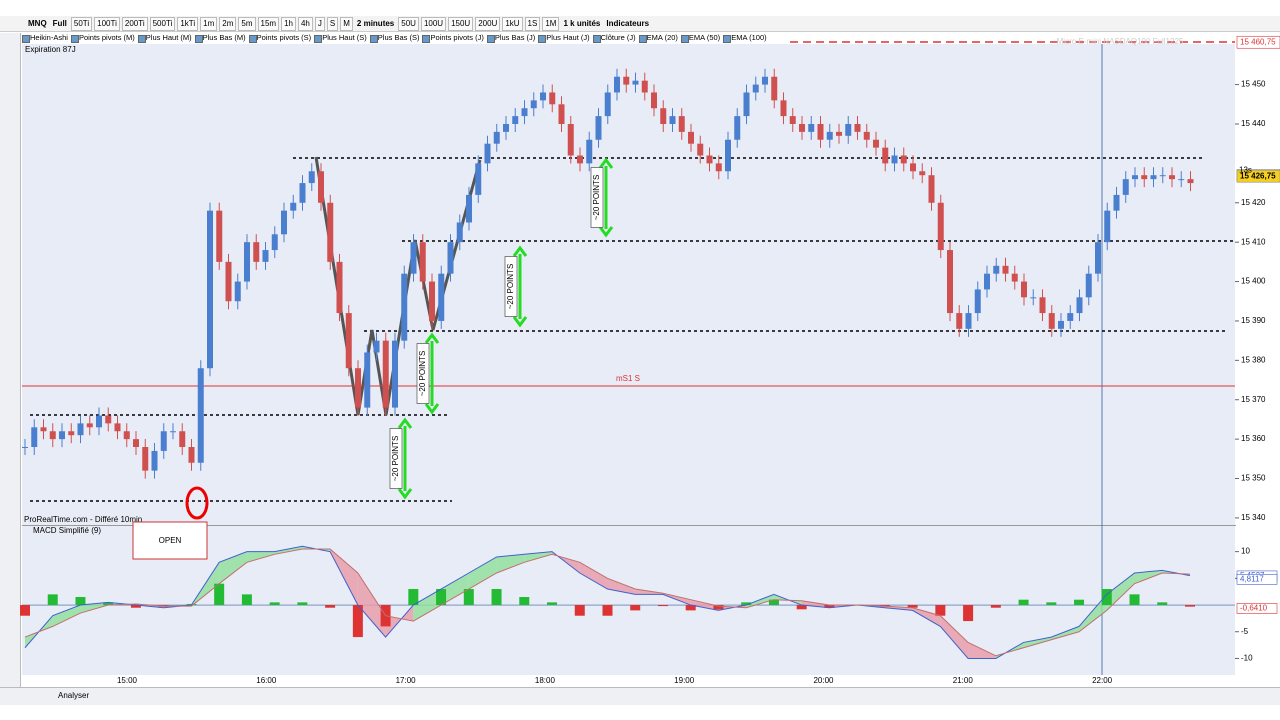 The height and width of the screenshot is (720, 1280). What do you see at coordinates (375, 23) in the screenshot?
I see `period: 2 minutes` at bounding box center [375, 23].